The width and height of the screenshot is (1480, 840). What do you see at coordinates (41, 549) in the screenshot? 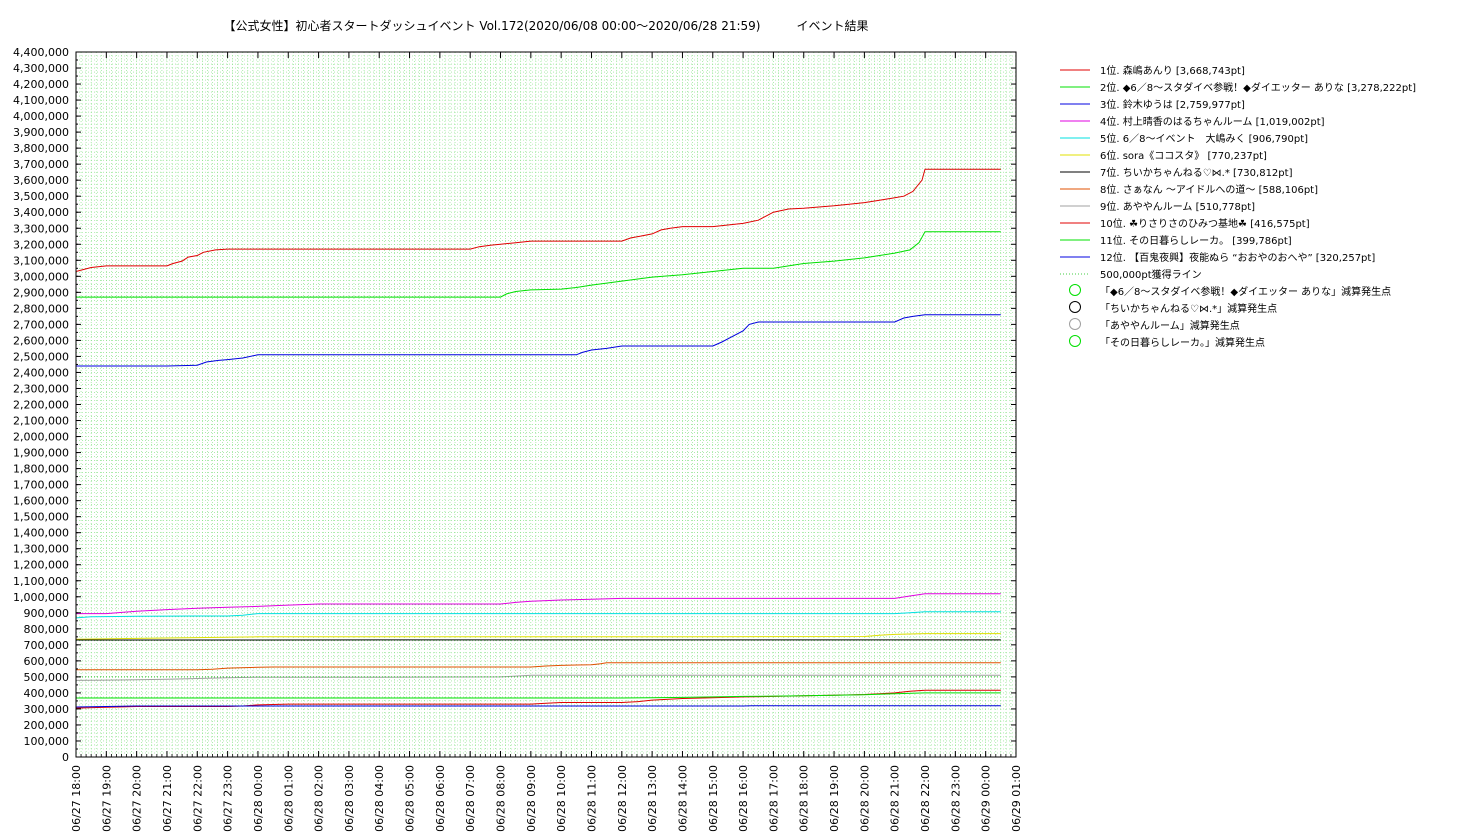
I see `y-tick-label: 1,300,000` at bounding box center [41, 549].